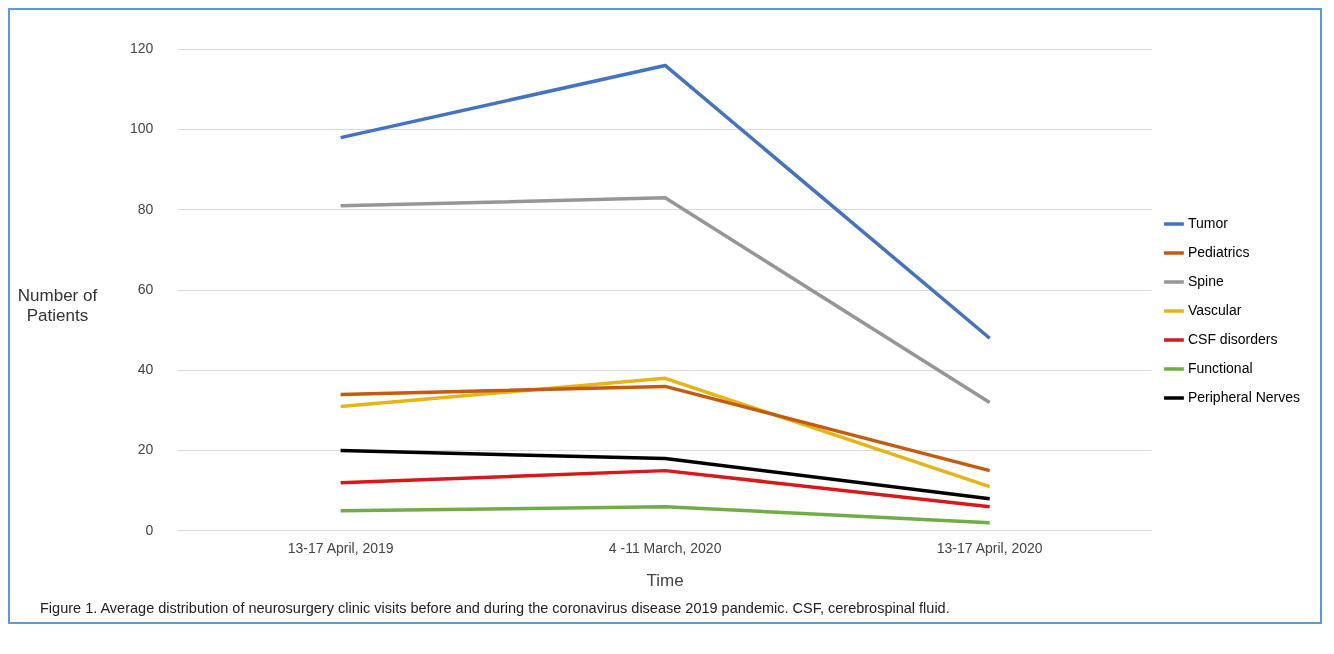 The image size is (1334, 654). I want to click on y-tick-label: 40, so click(145, 369).